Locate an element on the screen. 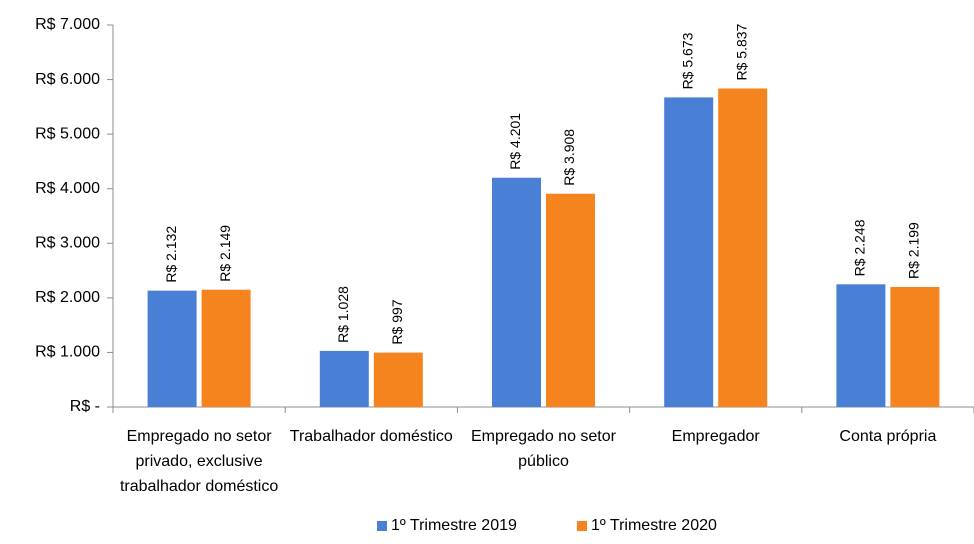  value-label: R$ 997 is located at coordinates (397, 321).